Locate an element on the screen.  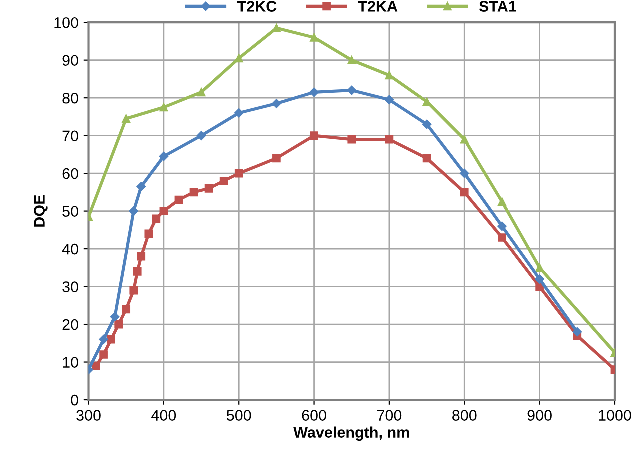
x-tick-label: 400 is located at coordinates (164, 415).